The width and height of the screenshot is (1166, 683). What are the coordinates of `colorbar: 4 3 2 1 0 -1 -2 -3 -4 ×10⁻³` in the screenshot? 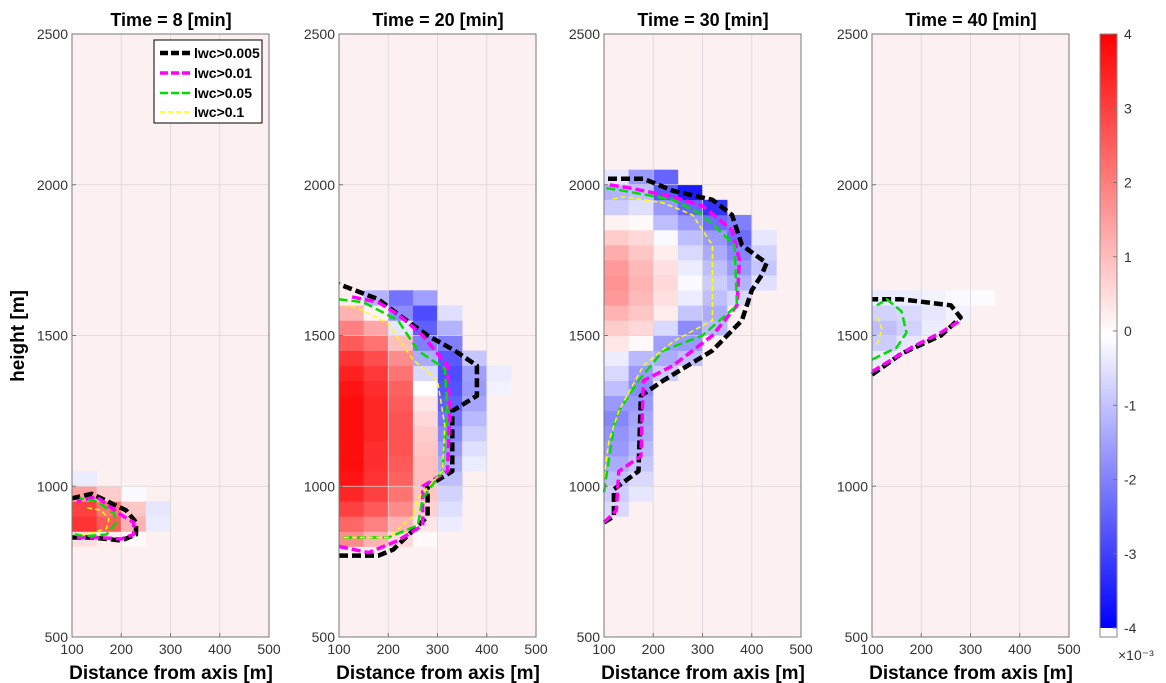 It's located at (1126, 344).